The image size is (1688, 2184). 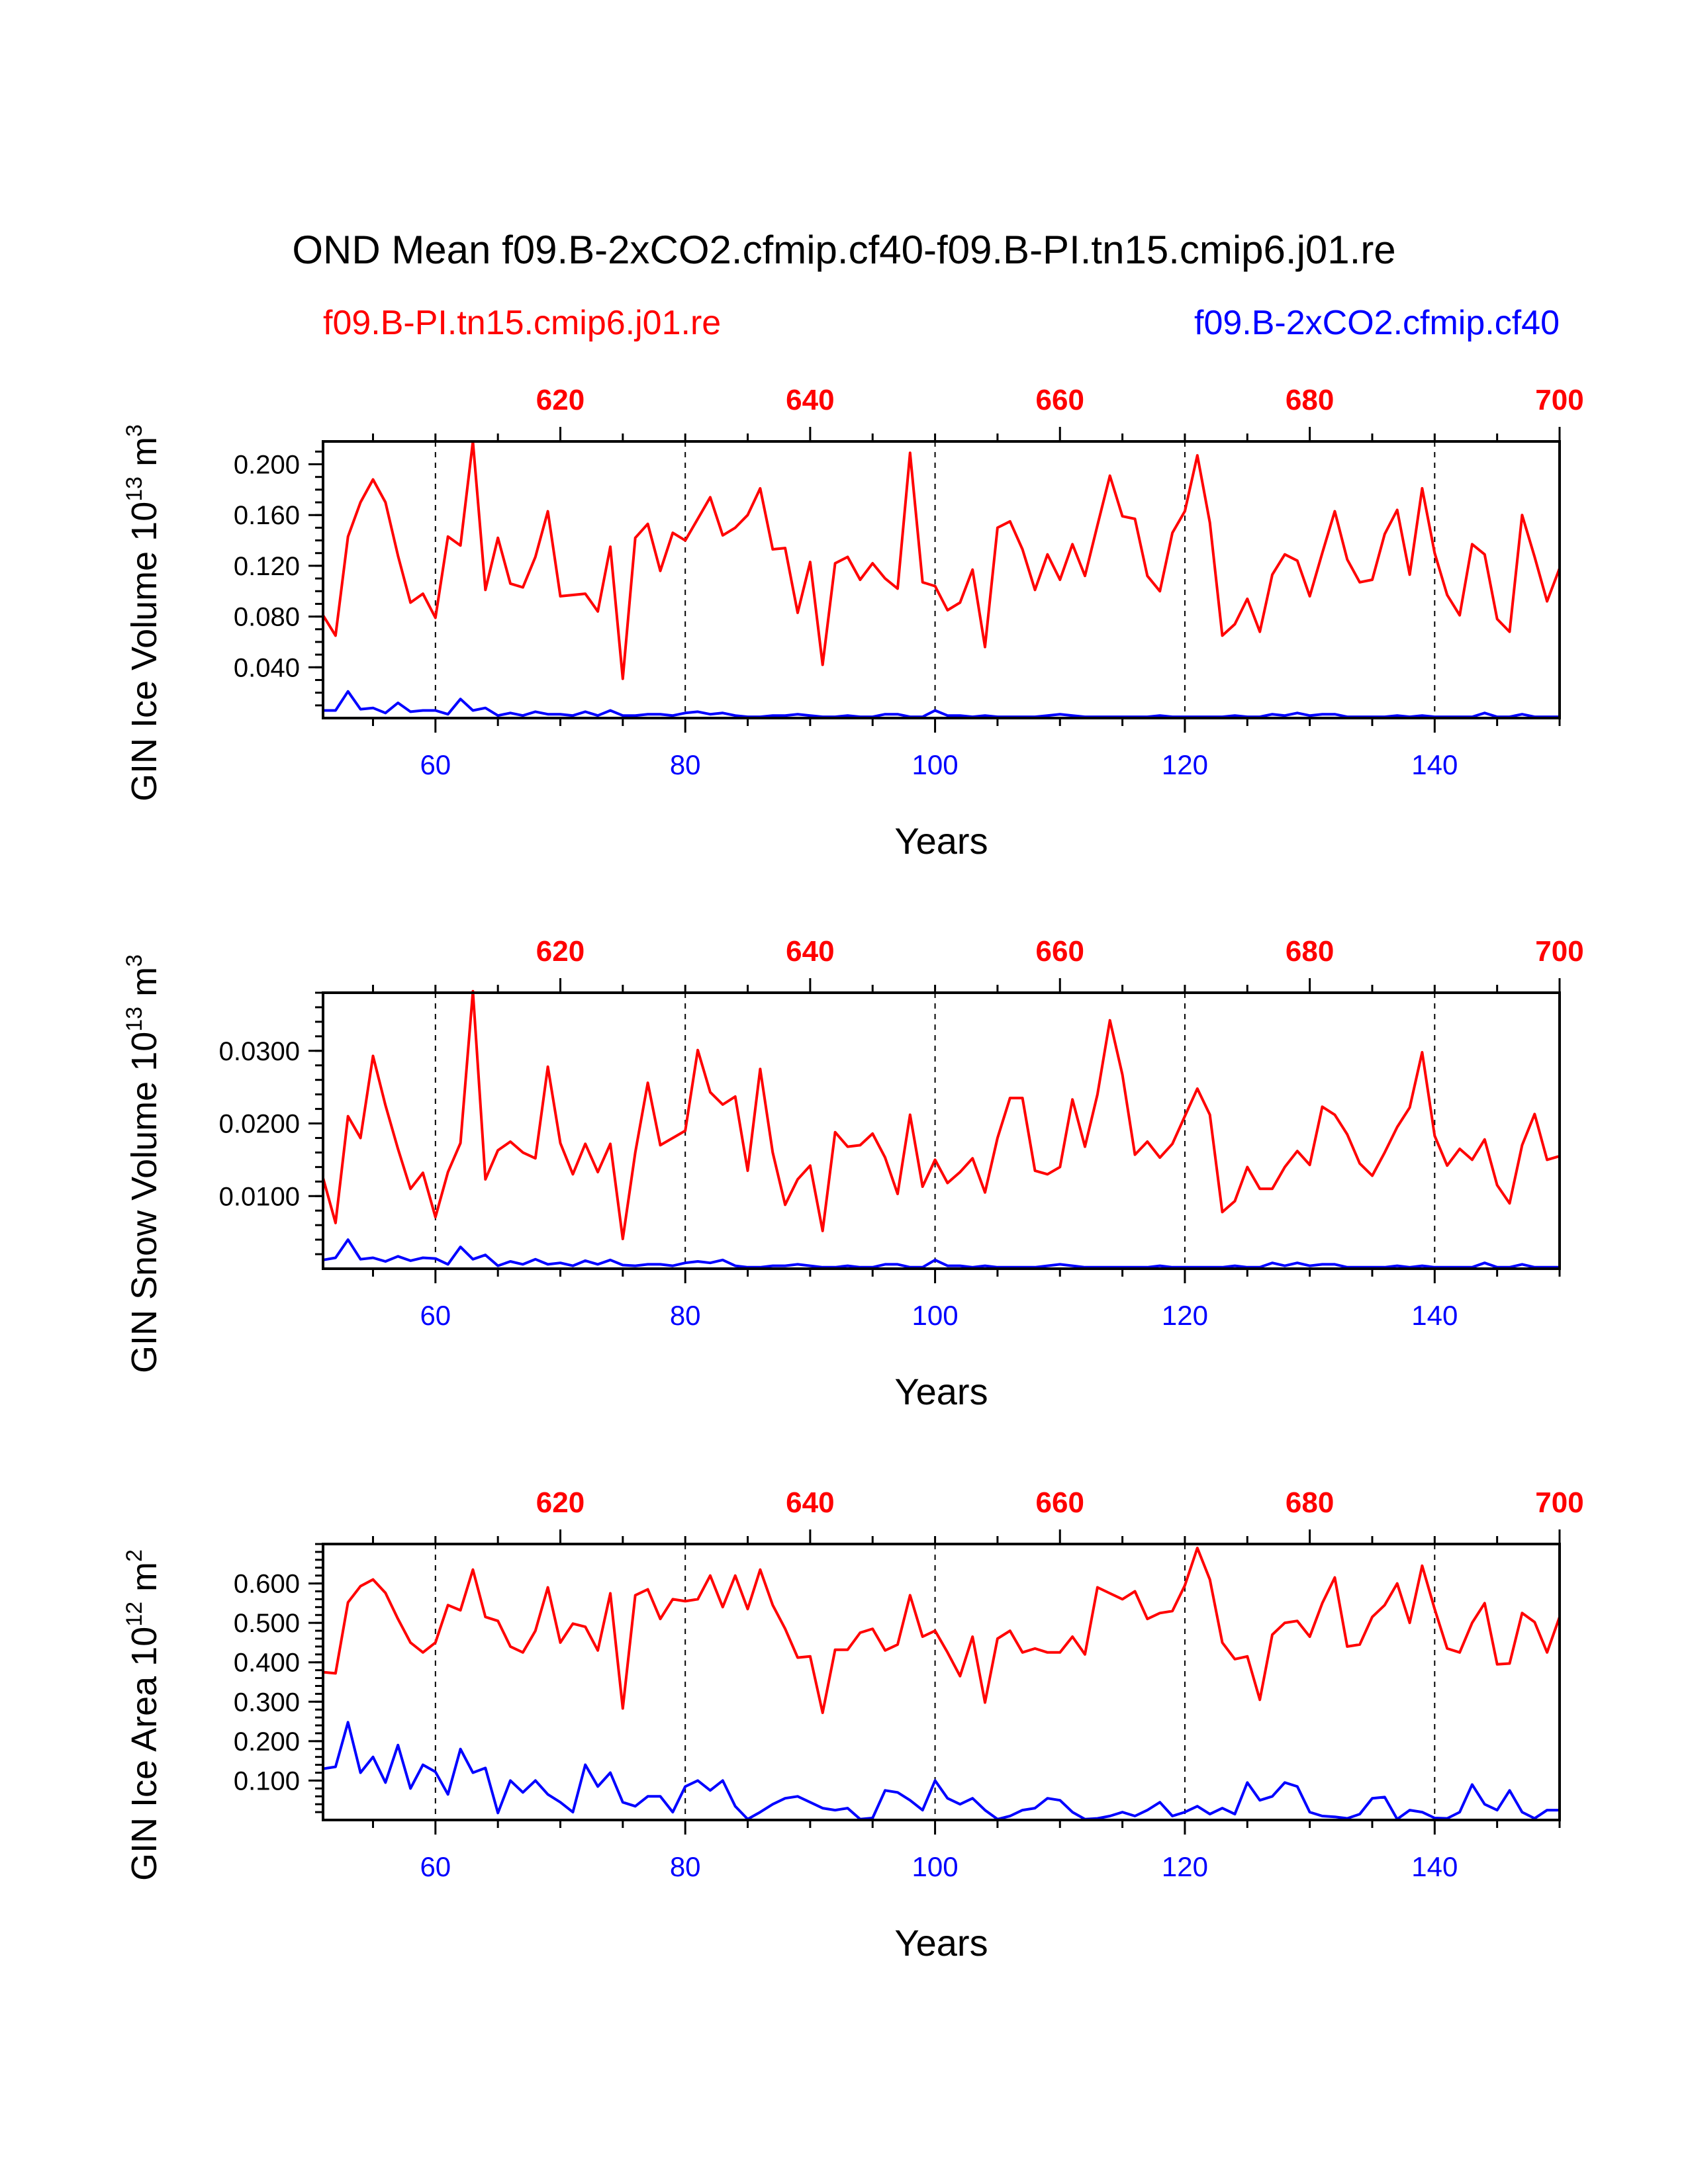 I want to click on y-tick-label: 0.400, so click(x=267, y=1664).